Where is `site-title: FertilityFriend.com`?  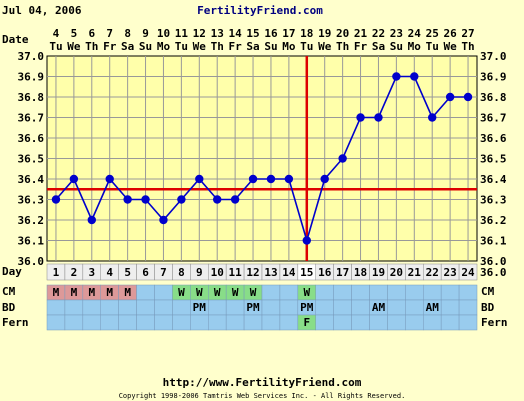
site-title: FertilityFriend.com is located at coordinates (260, 10).